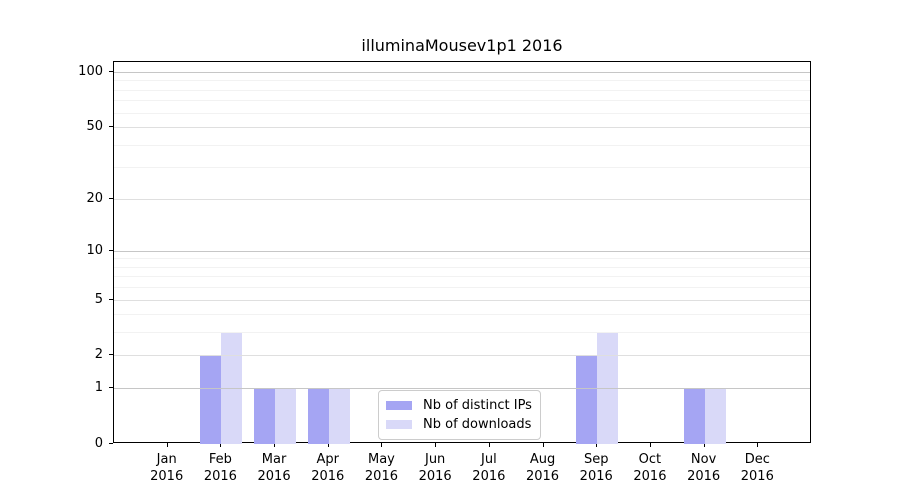 The image size is (900, 500). What do you see at coordinates (98, 443) in the screenshot?
I see `y-axis-tick-label-0: 0` at bounding box center [98, 443].